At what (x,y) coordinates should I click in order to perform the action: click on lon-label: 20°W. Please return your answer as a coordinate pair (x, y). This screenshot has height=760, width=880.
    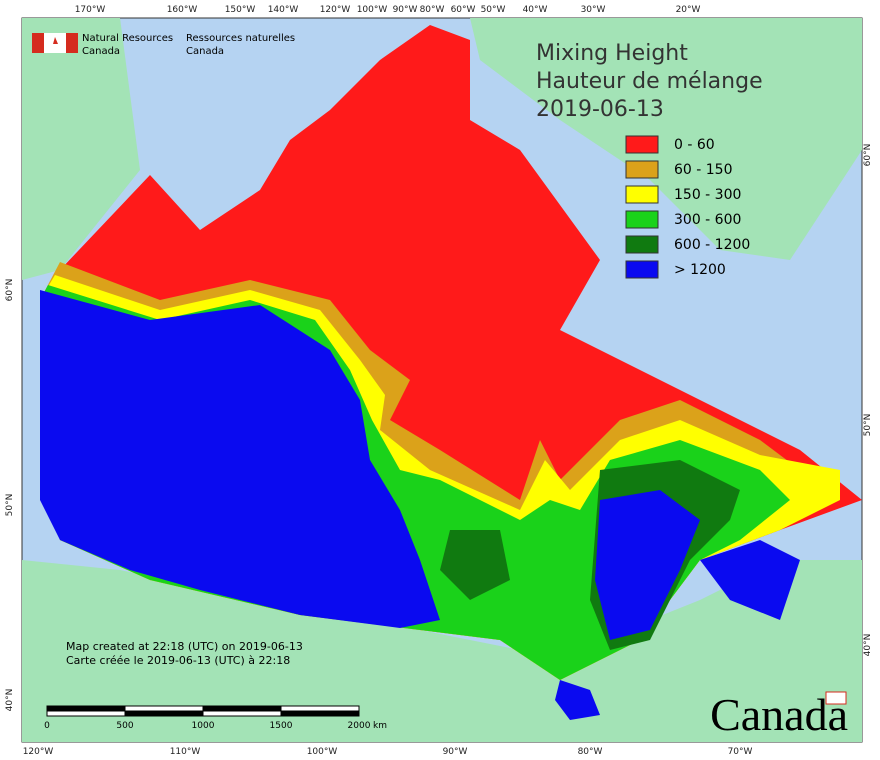
    Looking at the image, I should click on (688, 10).